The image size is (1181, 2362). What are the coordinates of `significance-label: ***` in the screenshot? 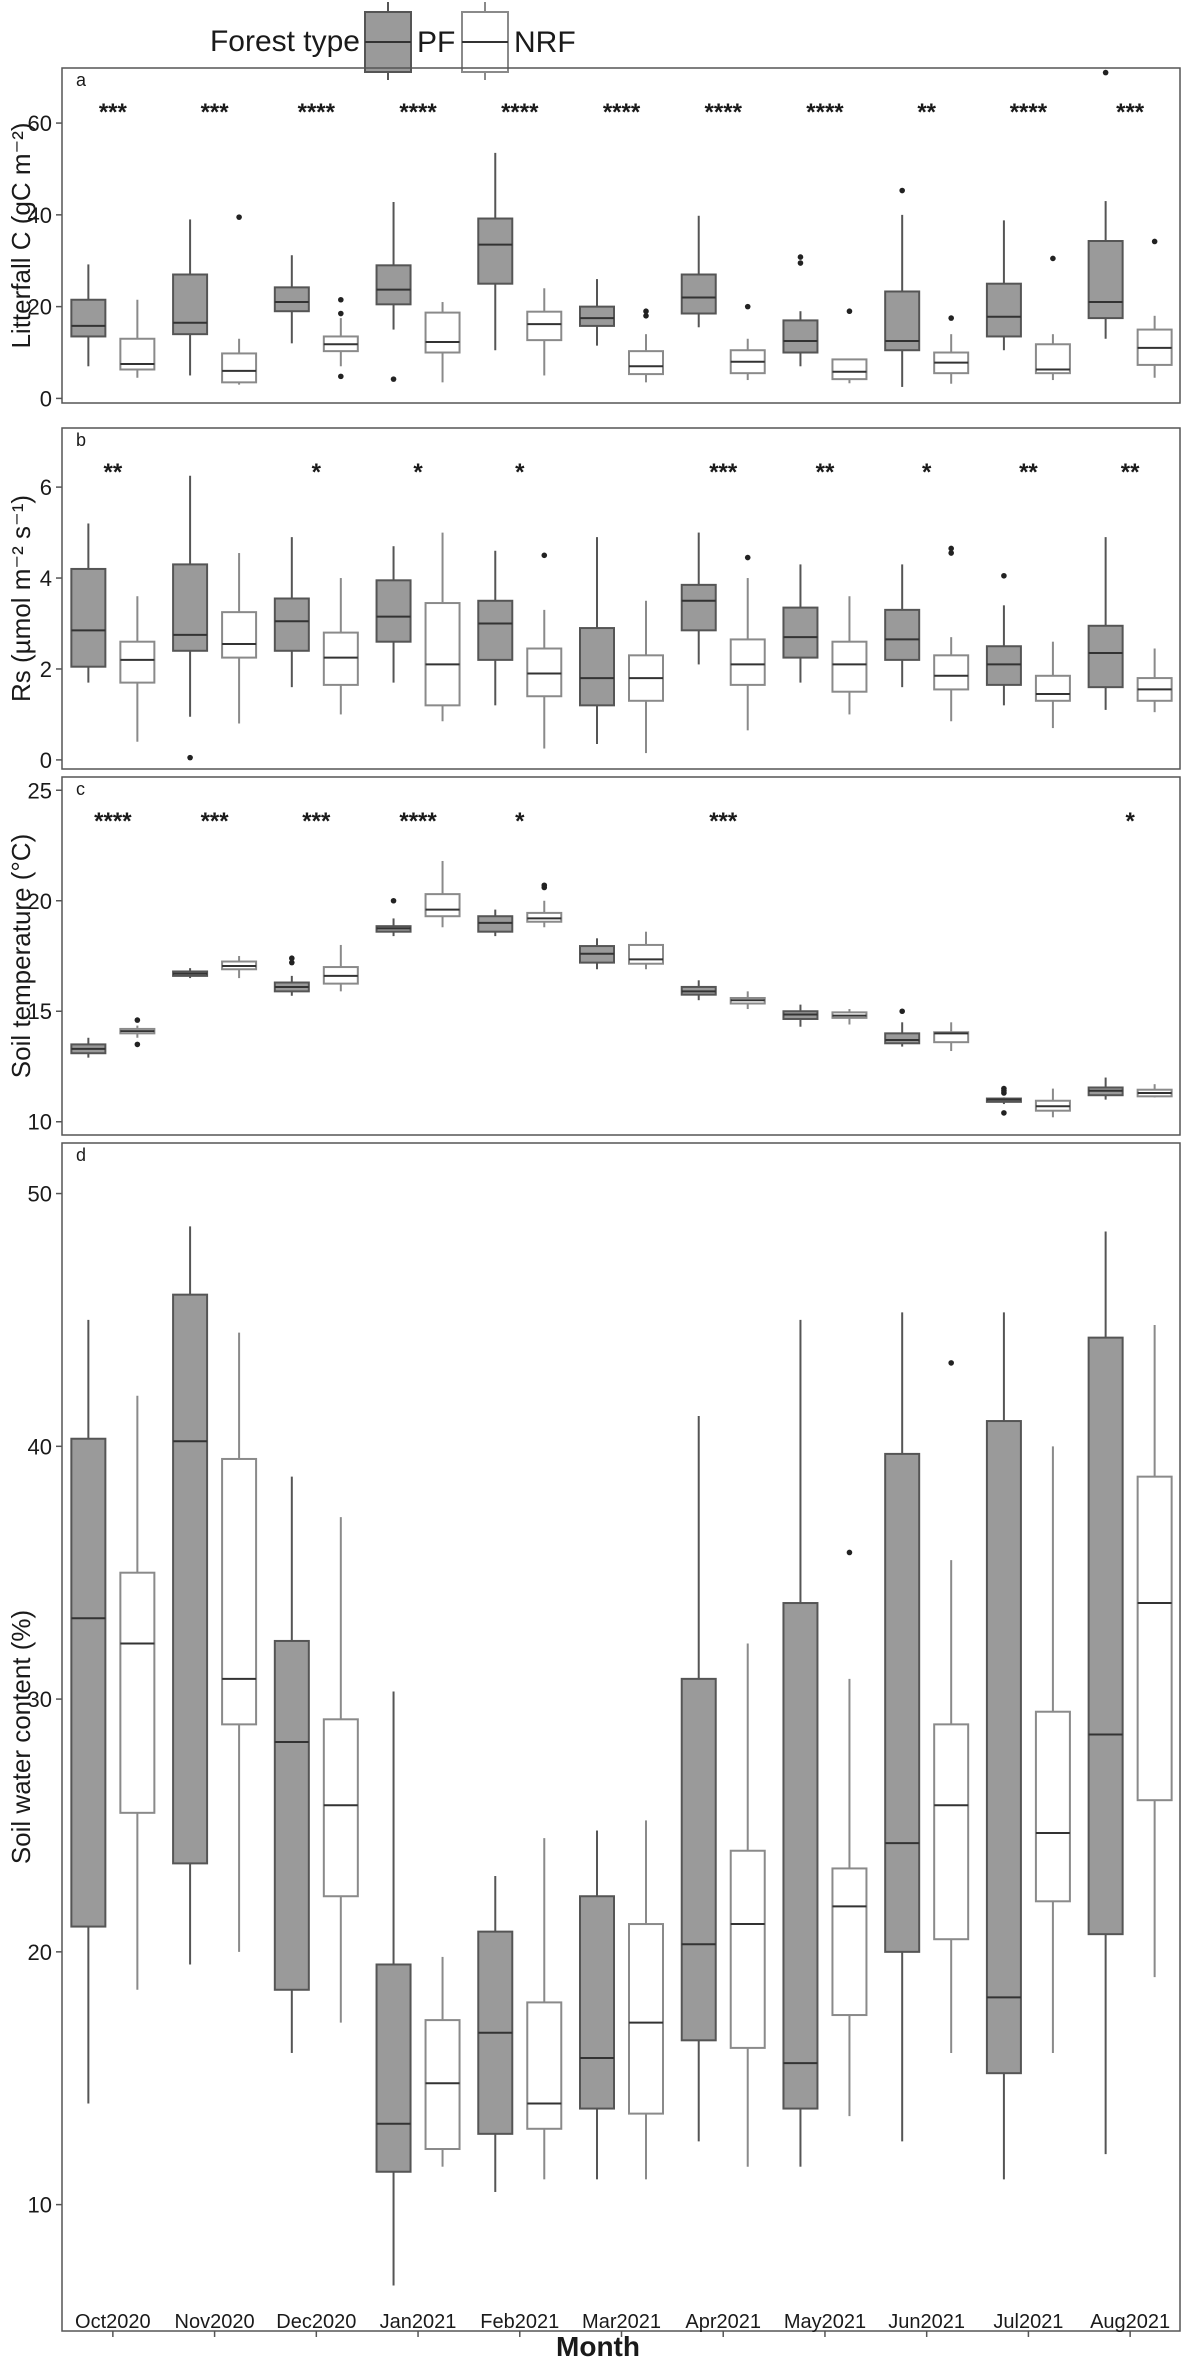 It's located at (316, 821).